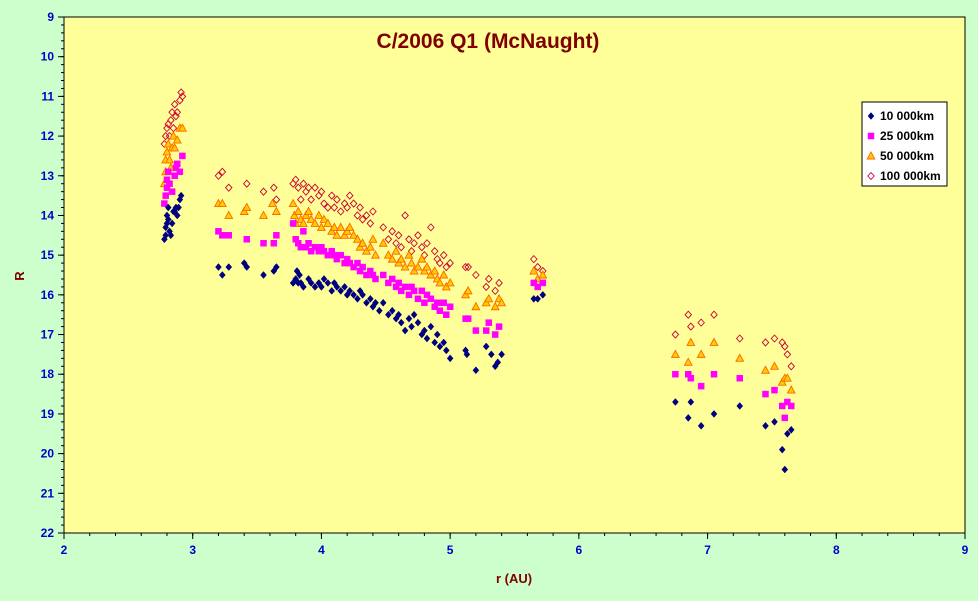 The width and height of the screenshot is (978, 601). Describe the element at coordinates (579, 550) in the screenshot. I see `x-tick-label: 6` at that location.